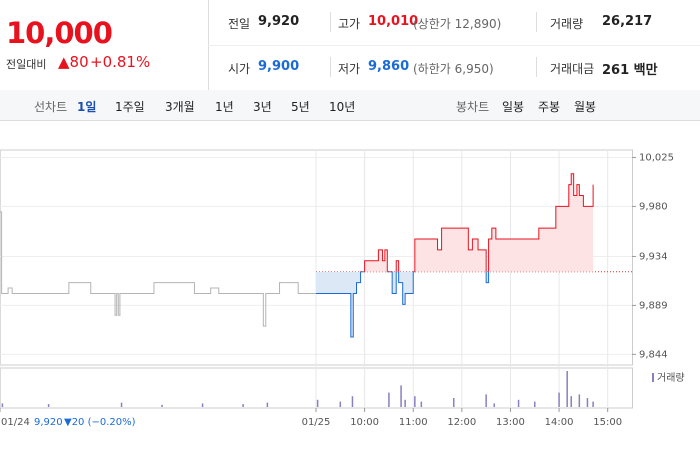 The height and width of the screenshot is (450, 700). What do you see at coordinates (100, 422) in the screenshot?
I see `note-change: ▼20 (−0.20%)` at bounding box center [100, 422].